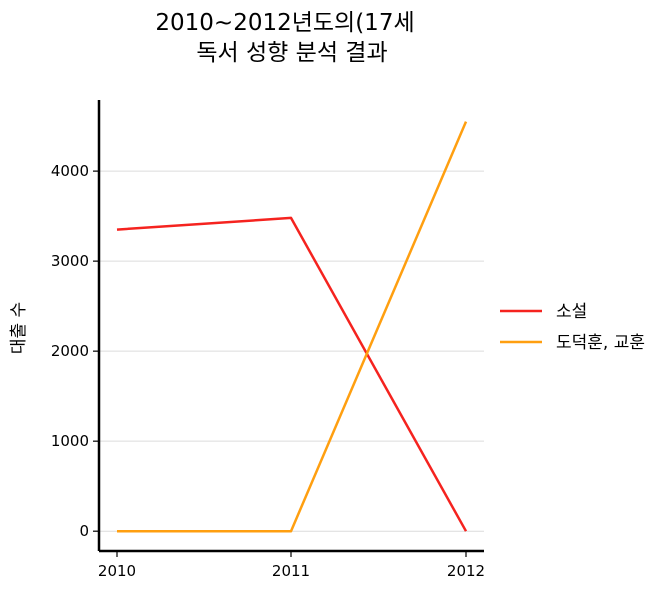 This screenshot has width=670, height=590. Describe the element at coordinates (291, 53) in the screenshot. I see `chart-title-line-2: 독서 성향 분석 결과` at that location.